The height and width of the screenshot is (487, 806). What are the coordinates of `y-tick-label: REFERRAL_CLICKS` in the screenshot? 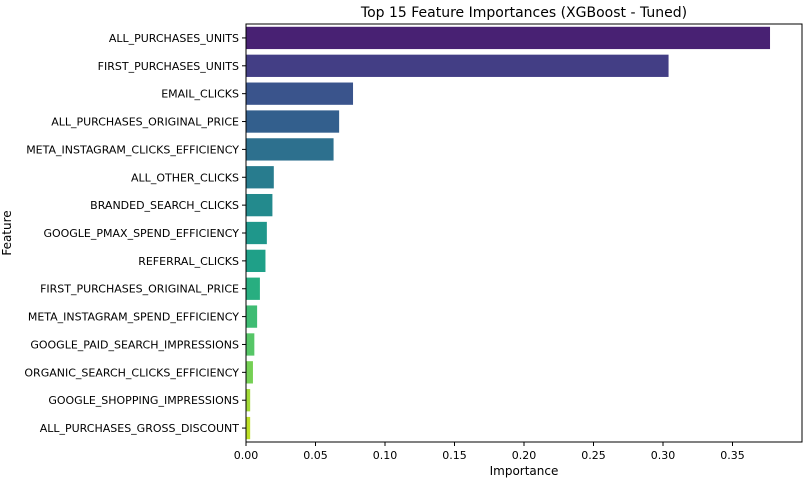 It's located at (188, 261).